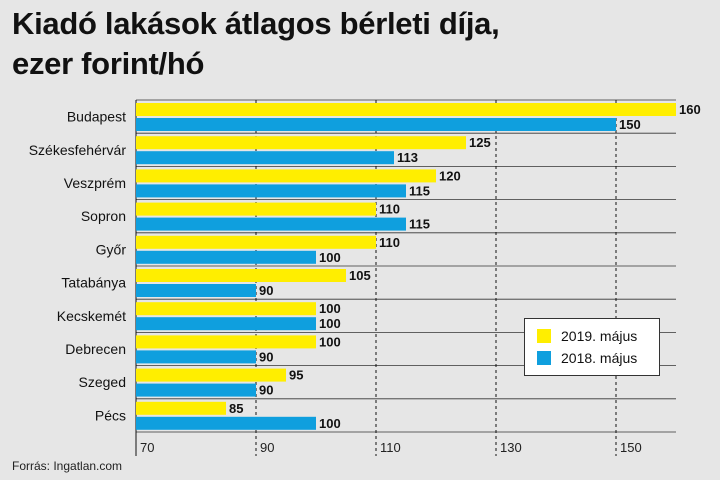 The width and height of the screenshot is (720, 480). I want to click on legend-swatch-2019, so click(544, 336).